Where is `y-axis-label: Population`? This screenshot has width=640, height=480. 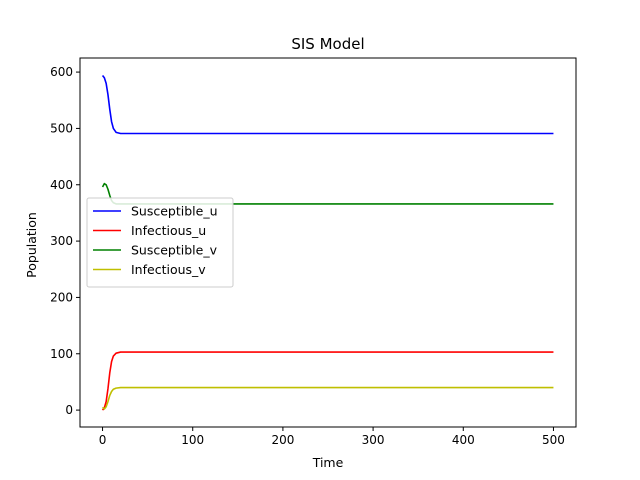
y-axis-label: Population is located at coordinates (31, 245).